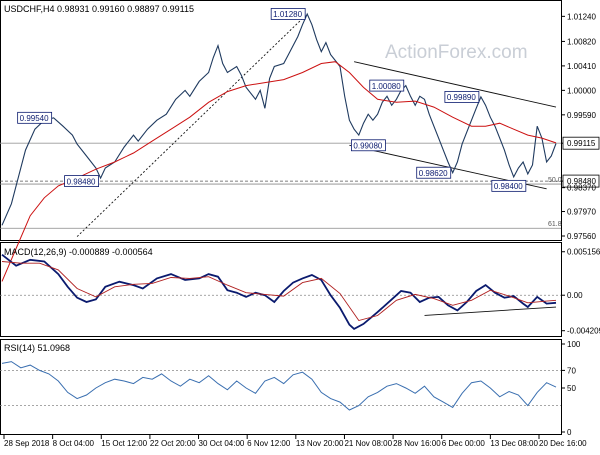 The height and width of the screenshot is (455, 600). What do you see at coordinates (581, 90) in the screenshot?
I see `price-ytick-label: 1.00000` at bounding box center [581, 90].